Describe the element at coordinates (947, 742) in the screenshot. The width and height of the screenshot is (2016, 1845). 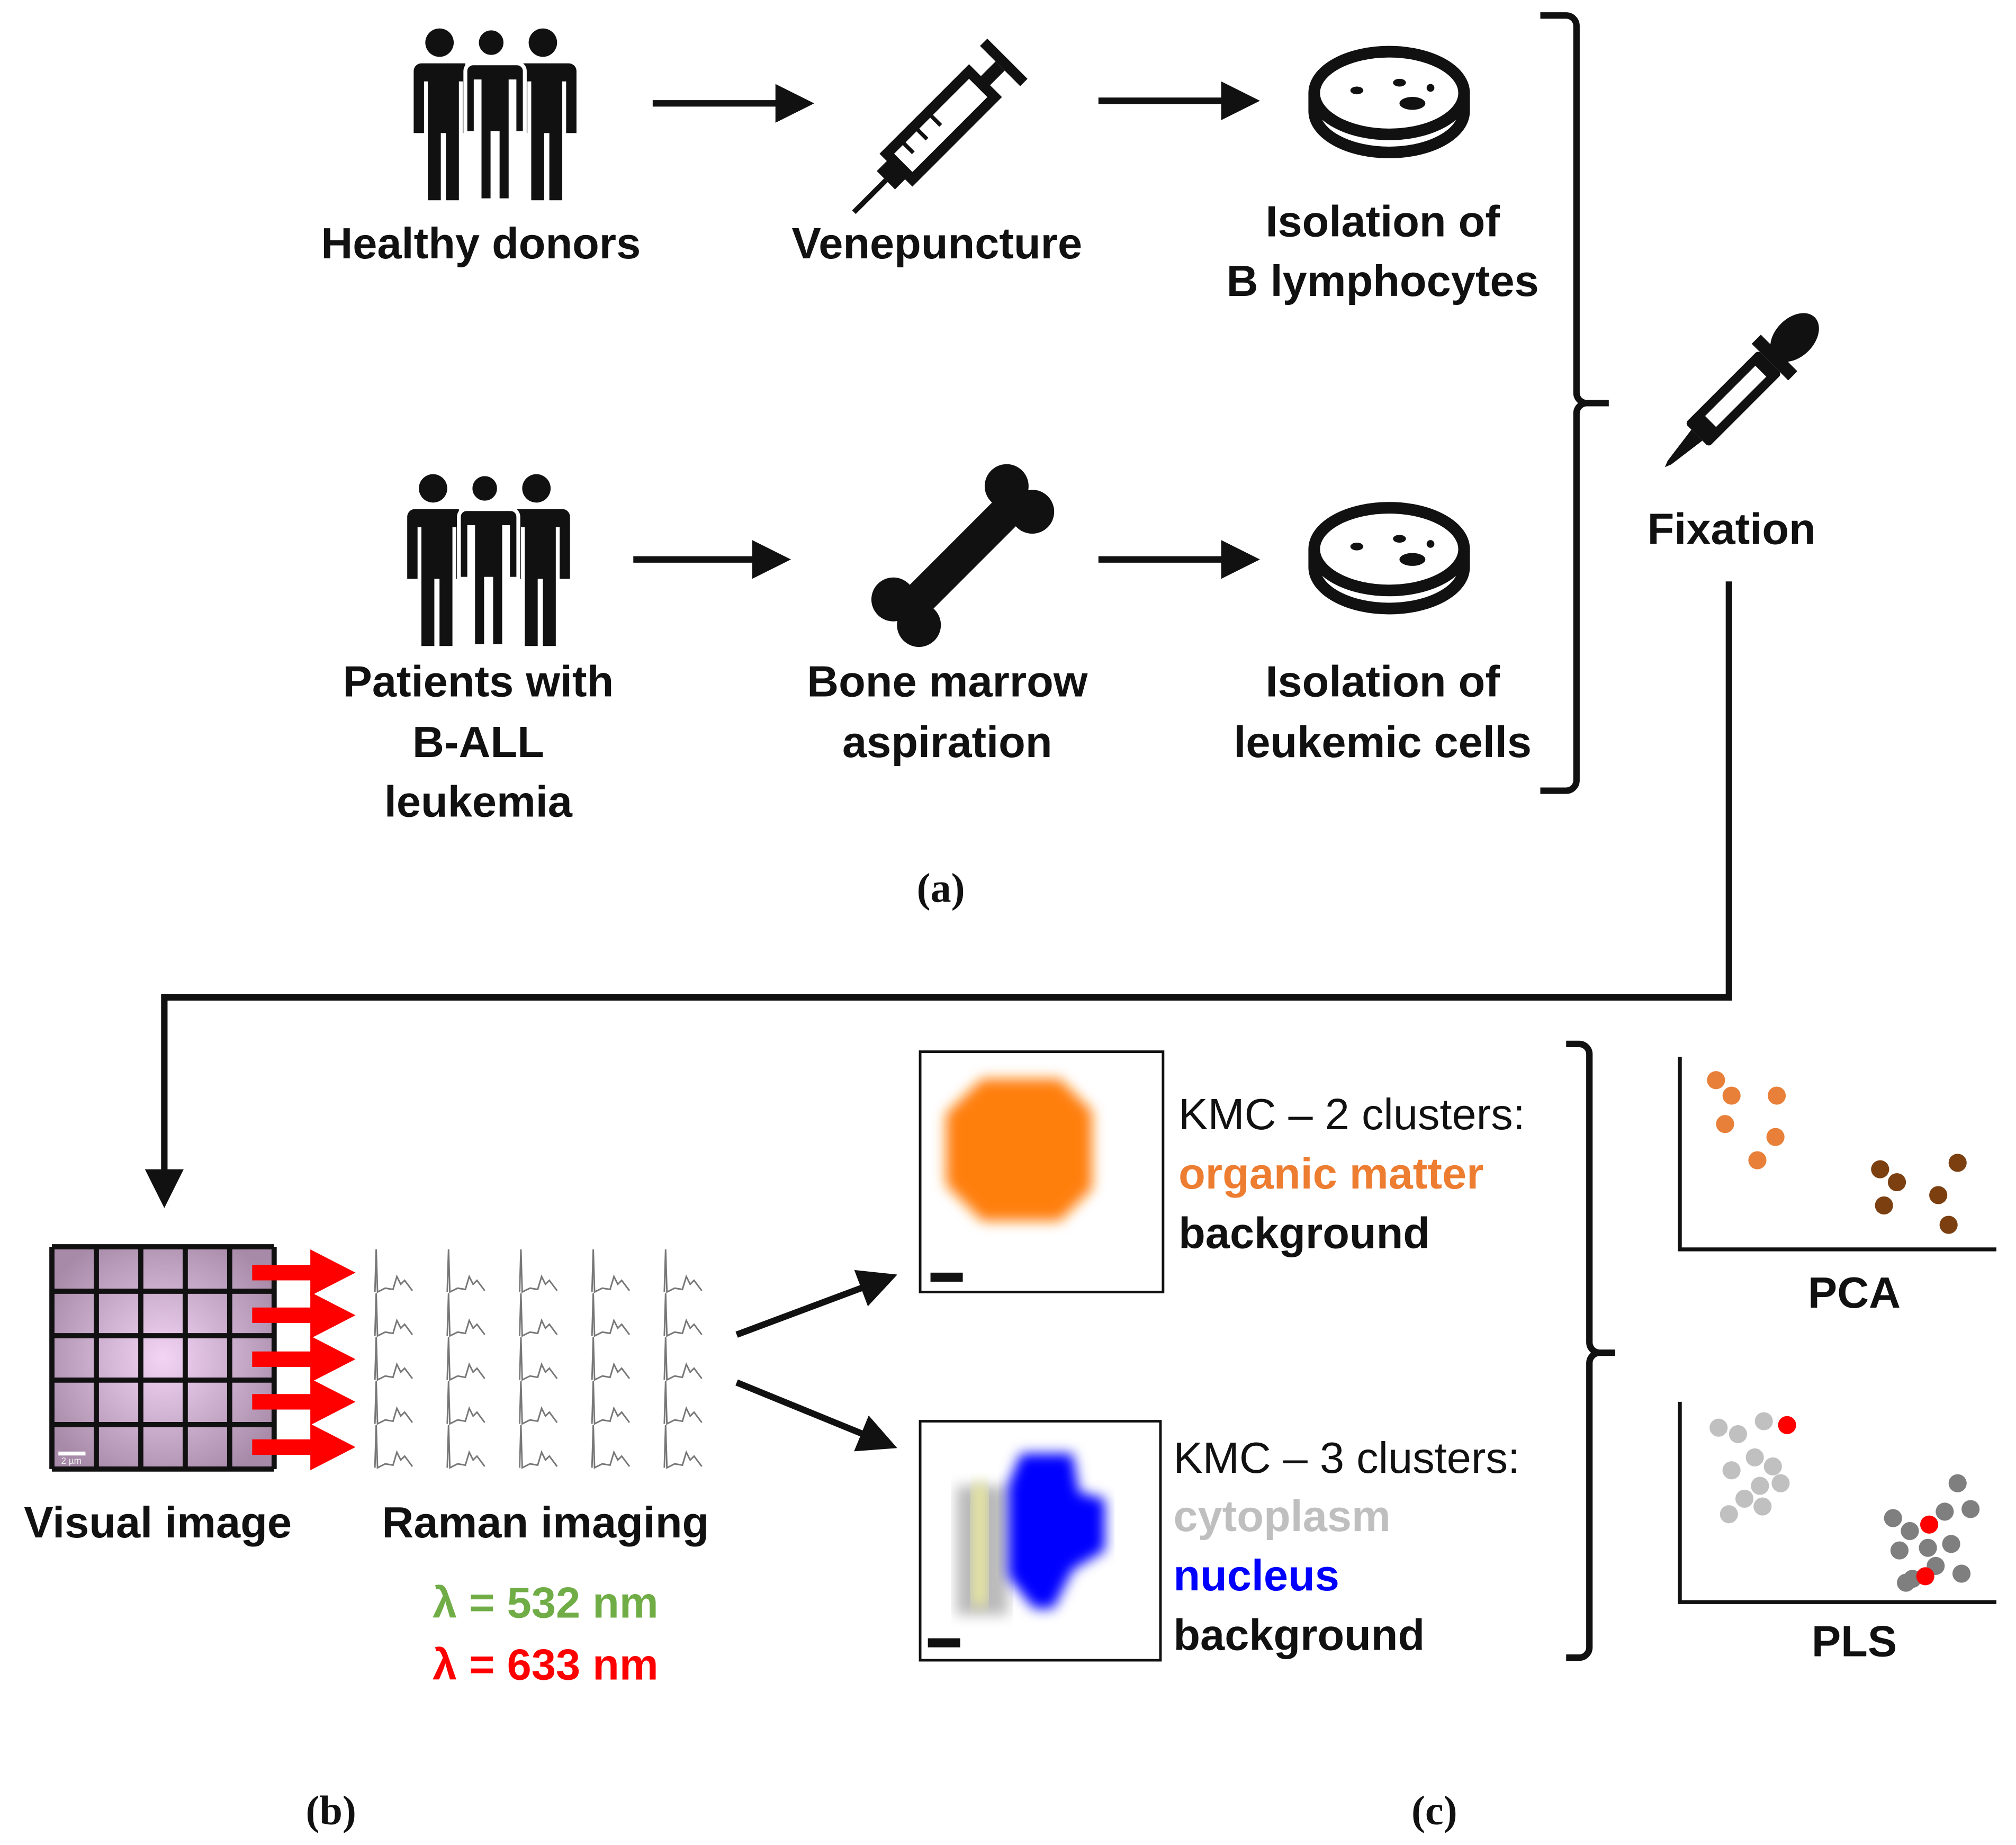
I see `bone-marrow-label-line2: aspiration` at that location.